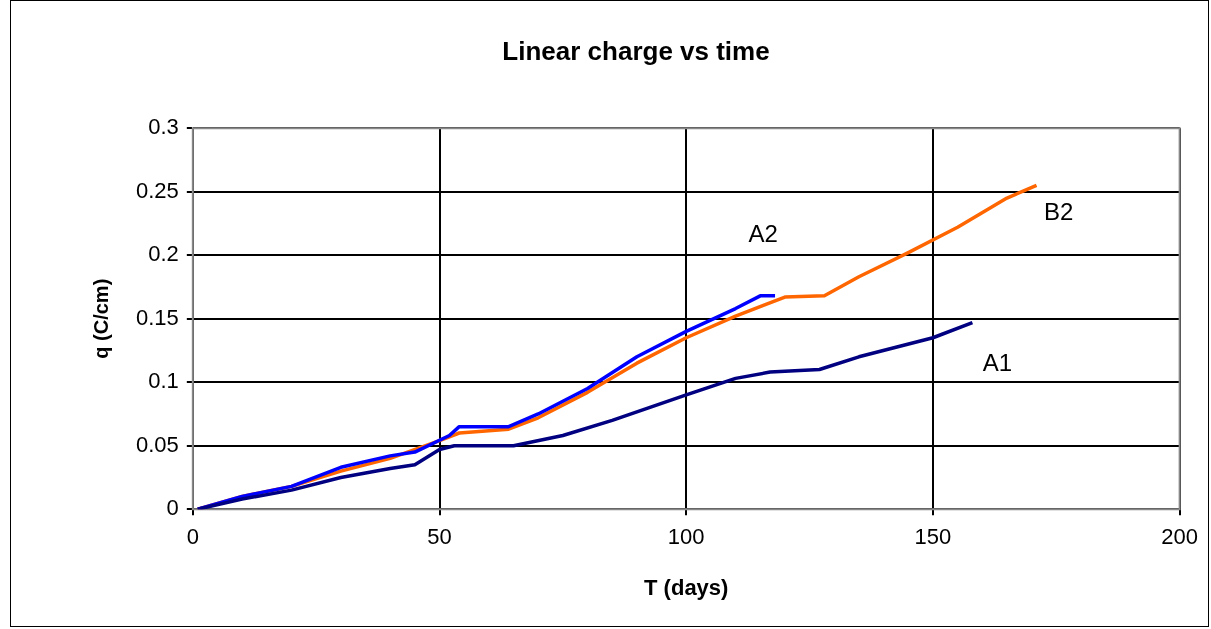 This screenshot has width=1211, height=629. Describe the element at coordinates (439, 537) in the screenshot. I see `x-tick-label: 50` at that location.